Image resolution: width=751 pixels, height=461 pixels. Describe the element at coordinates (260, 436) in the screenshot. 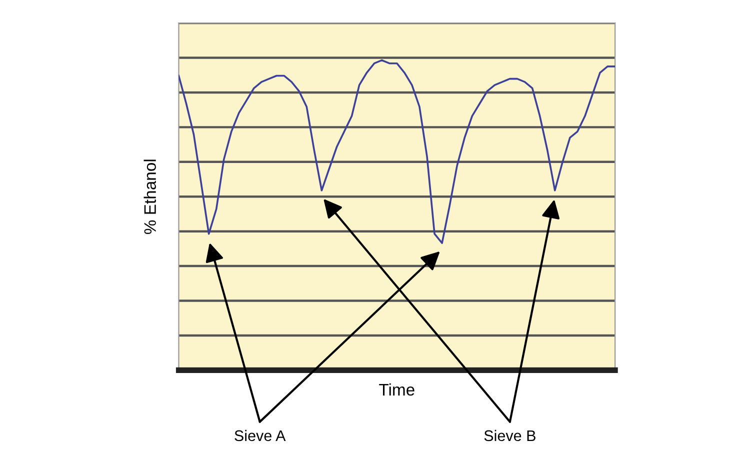

I see `text: Sieve A` at that location.